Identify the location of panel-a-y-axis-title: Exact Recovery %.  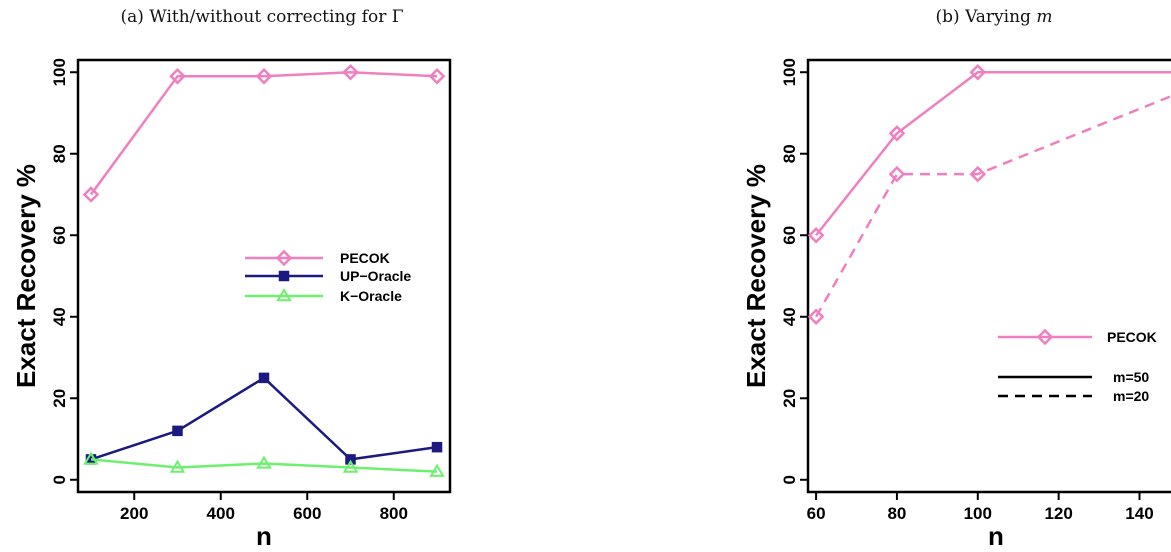
(26, 276).